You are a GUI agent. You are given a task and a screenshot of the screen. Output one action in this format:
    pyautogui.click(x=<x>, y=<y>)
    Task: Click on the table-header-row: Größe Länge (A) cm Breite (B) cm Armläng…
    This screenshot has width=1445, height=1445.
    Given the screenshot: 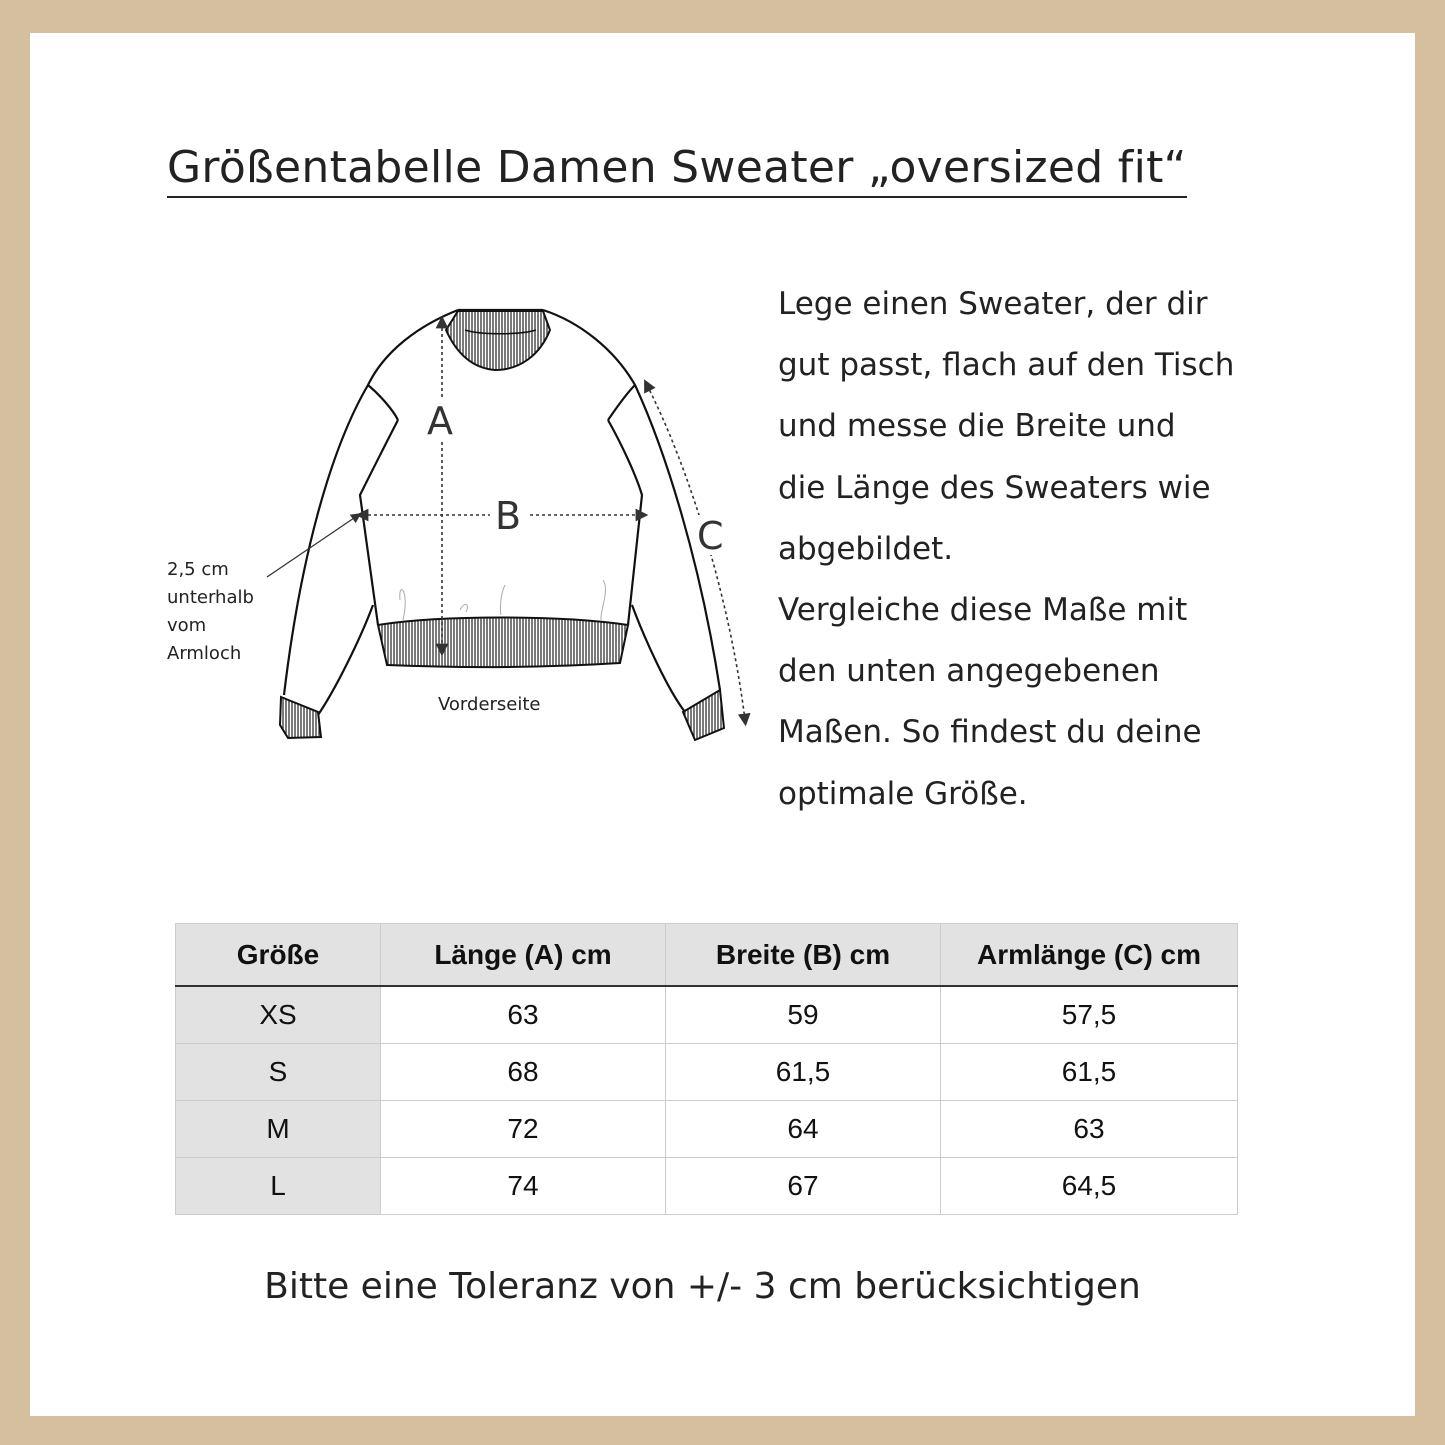 What is the action you would take?
    pyautogui.click(x=706, y=955)
    